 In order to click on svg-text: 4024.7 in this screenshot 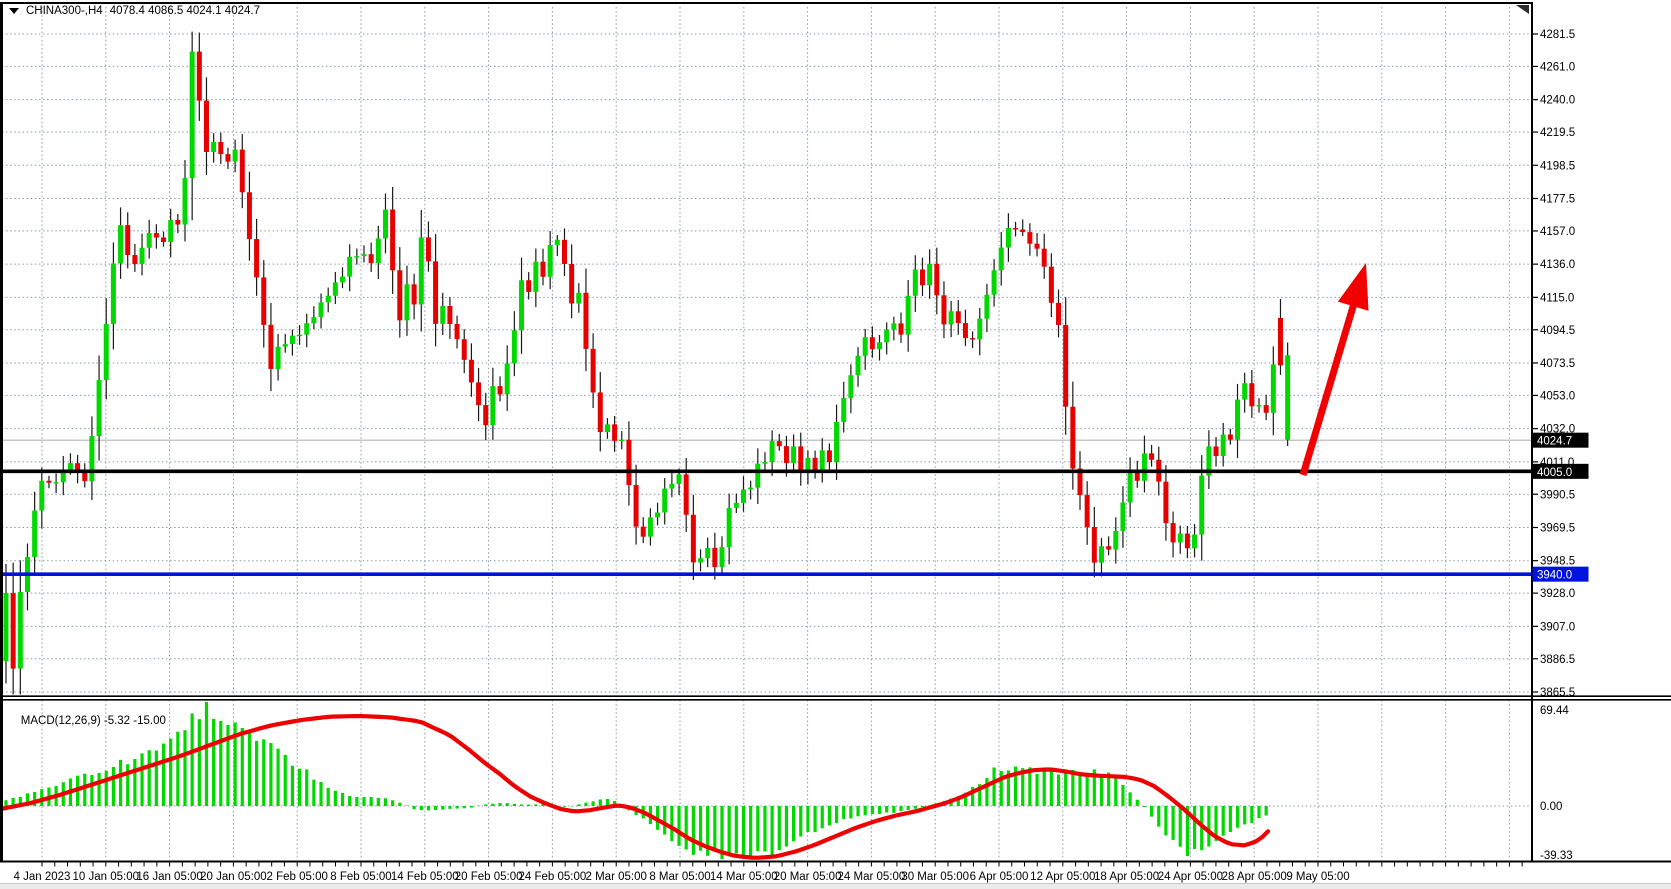, I will do `click(1554, 442)`.